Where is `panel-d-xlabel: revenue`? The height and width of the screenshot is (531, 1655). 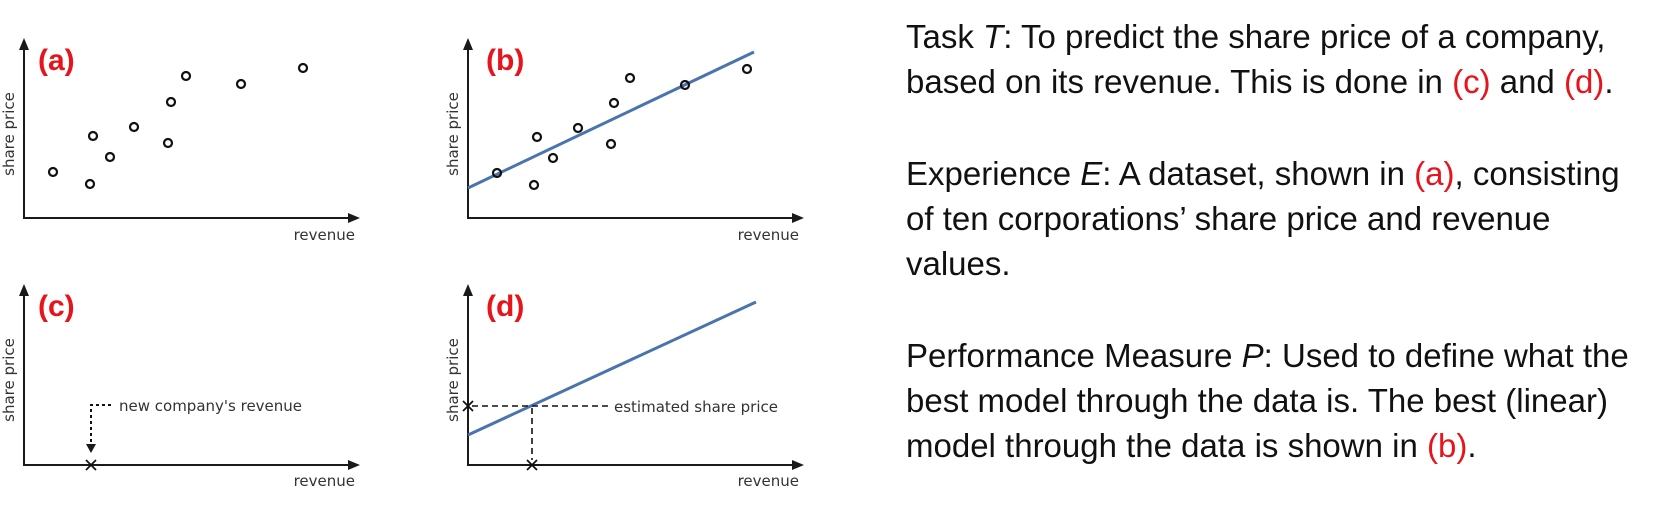 panel-d-xlabel: revenue is located at coordinates (768, 481).